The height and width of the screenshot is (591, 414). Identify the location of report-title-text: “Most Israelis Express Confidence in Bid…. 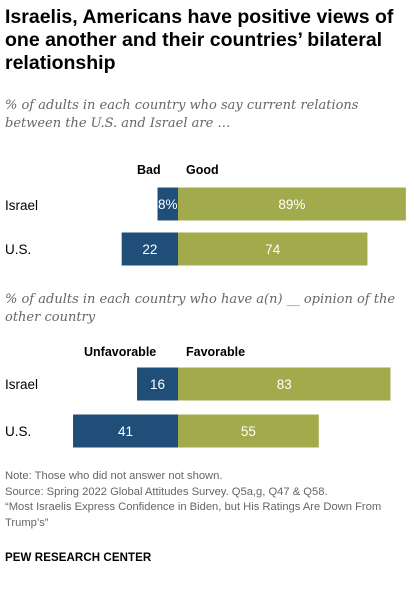
(193, 515).